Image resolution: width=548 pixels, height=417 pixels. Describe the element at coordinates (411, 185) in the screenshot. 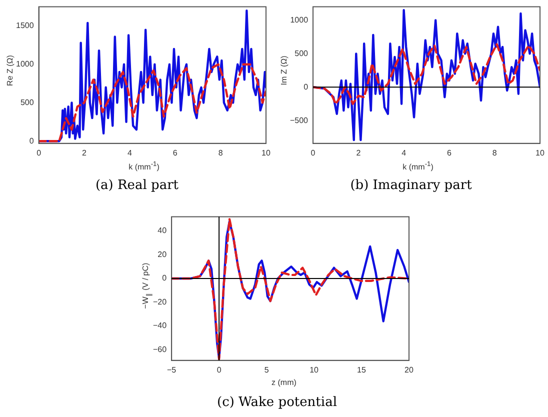

I see `text: (b) Imaginary part` at that location.